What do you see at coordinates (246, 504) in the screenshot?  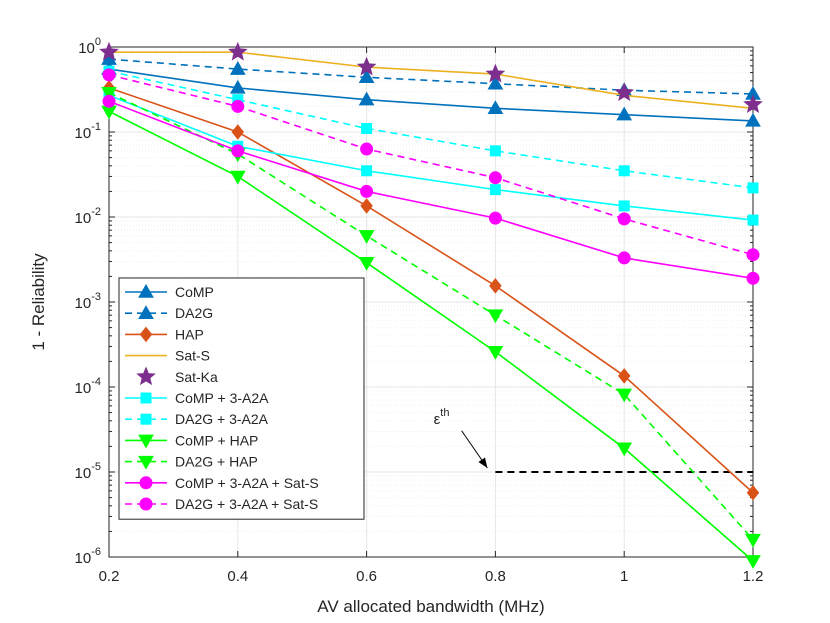 I see `legend-label: DA2G + 3-A2A + Sat-S` at bounding box center [246, 504].